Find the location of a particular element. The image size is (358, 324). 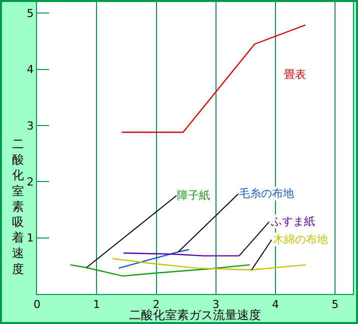

x-axis-title: 二酸化室素ガス流量速度 is located at coordinates (195, 315).